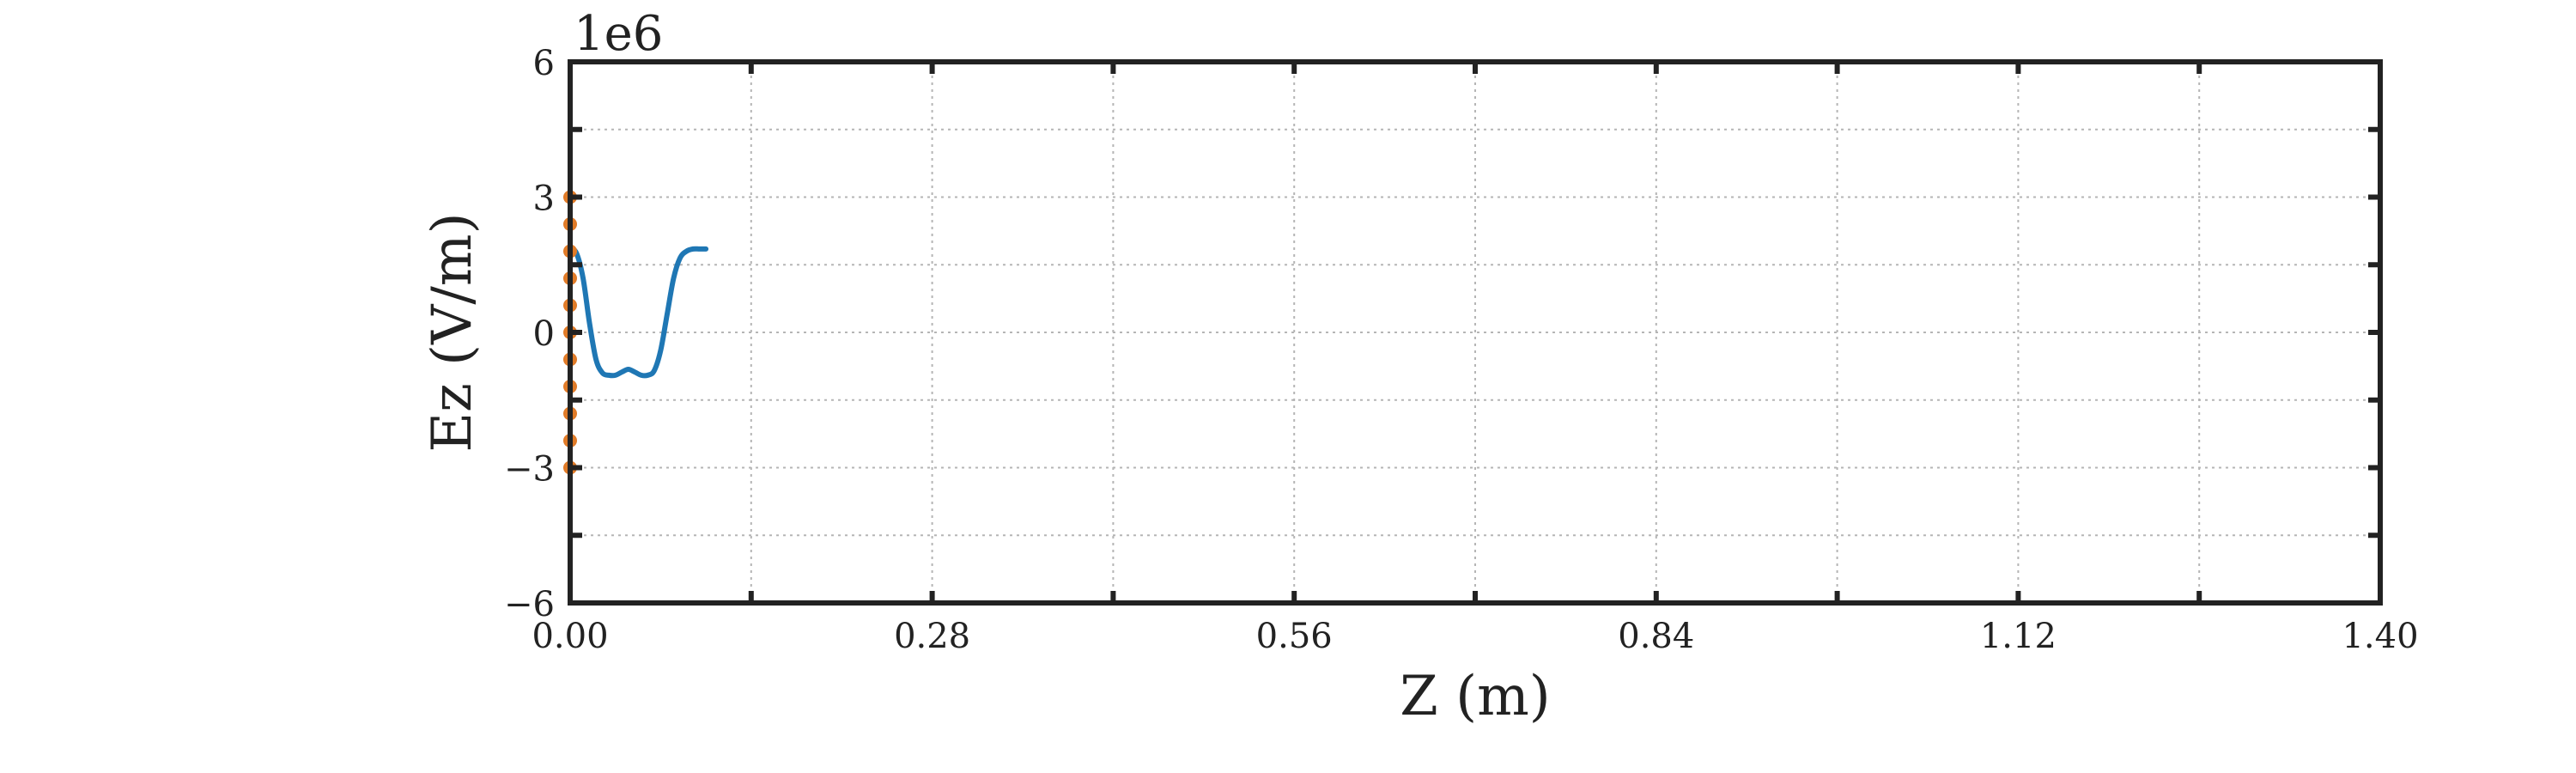 The width and height of the screenshot is (2576, 773). Describe the element at coordinates (570, 636) in the screenshot. I see `x-tick-label: 0.00` at that location.